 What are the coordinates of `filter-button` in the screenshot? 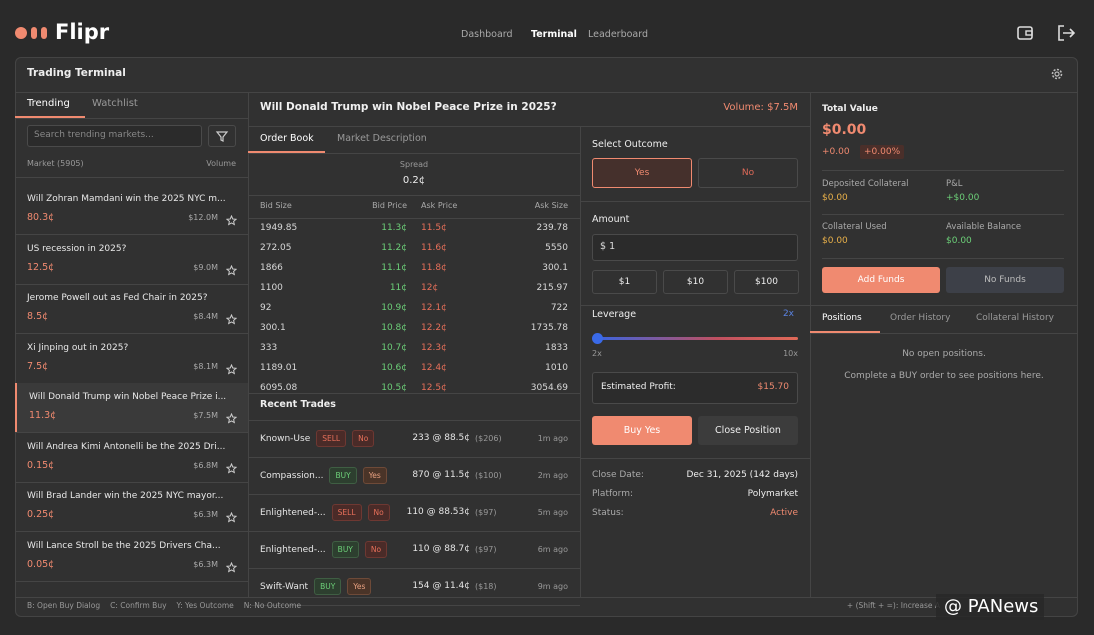 It's located at (222, 136).